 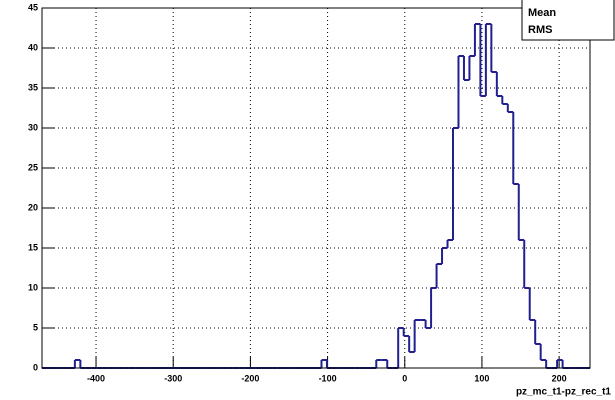 I want to click on y-tick-label: 10, so click(x=33, y=287).